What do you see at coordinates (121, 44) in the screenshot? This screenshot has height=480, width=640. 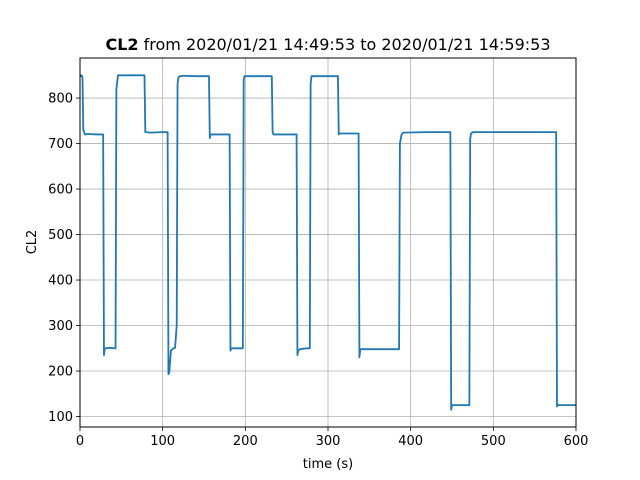 I see `chart-title-bold: CL2` at bounding box center [121, 44].